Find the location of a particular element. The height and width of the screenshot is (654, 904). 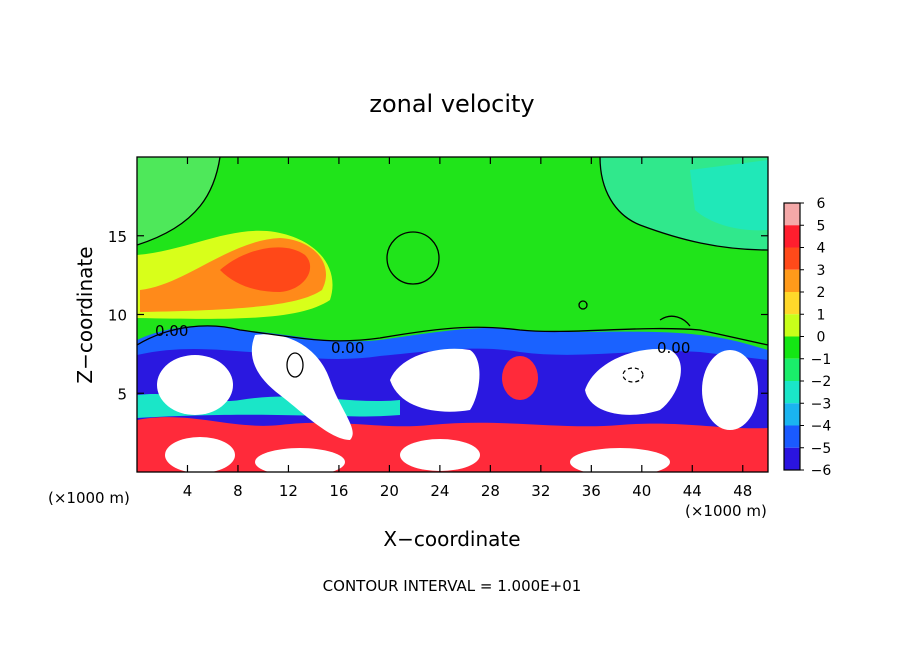

chart-title: zonal velocity is located at coordinates (451, 104).